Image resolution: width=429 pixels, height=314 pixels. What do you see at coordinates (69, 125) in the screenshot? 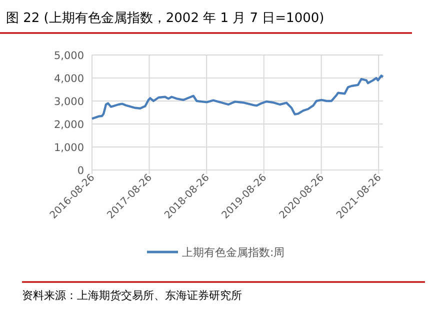
I see `y-tick-label: 2,000` at bounding box center [69, 125].